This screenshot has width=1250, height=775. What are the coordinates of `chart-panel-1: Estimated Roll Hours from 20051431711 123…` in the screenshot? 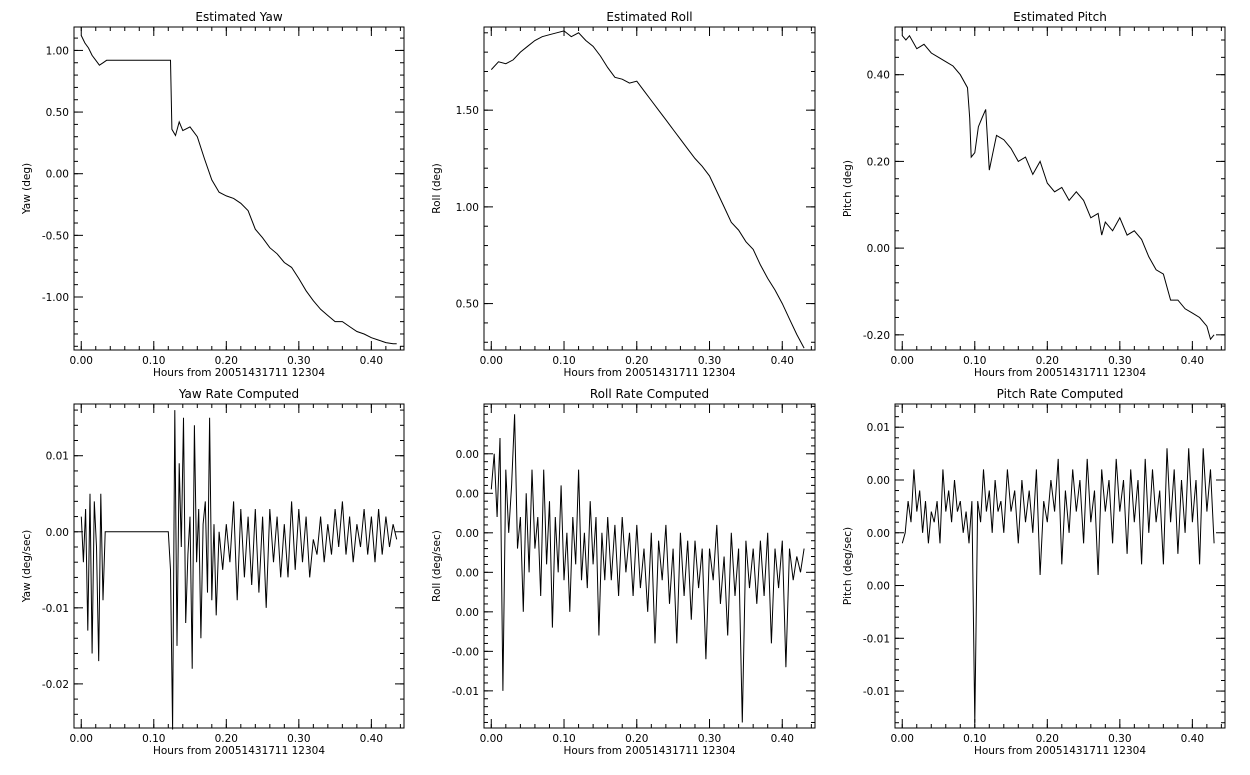 It's located at (623, 194).